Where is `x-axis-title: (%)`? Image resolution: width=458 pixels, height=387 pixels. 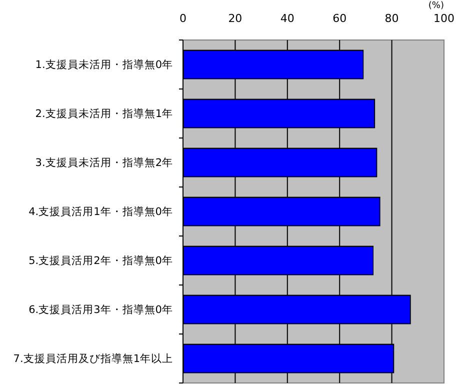
x-axis-title: (%) is located at coordinates (436, 6).